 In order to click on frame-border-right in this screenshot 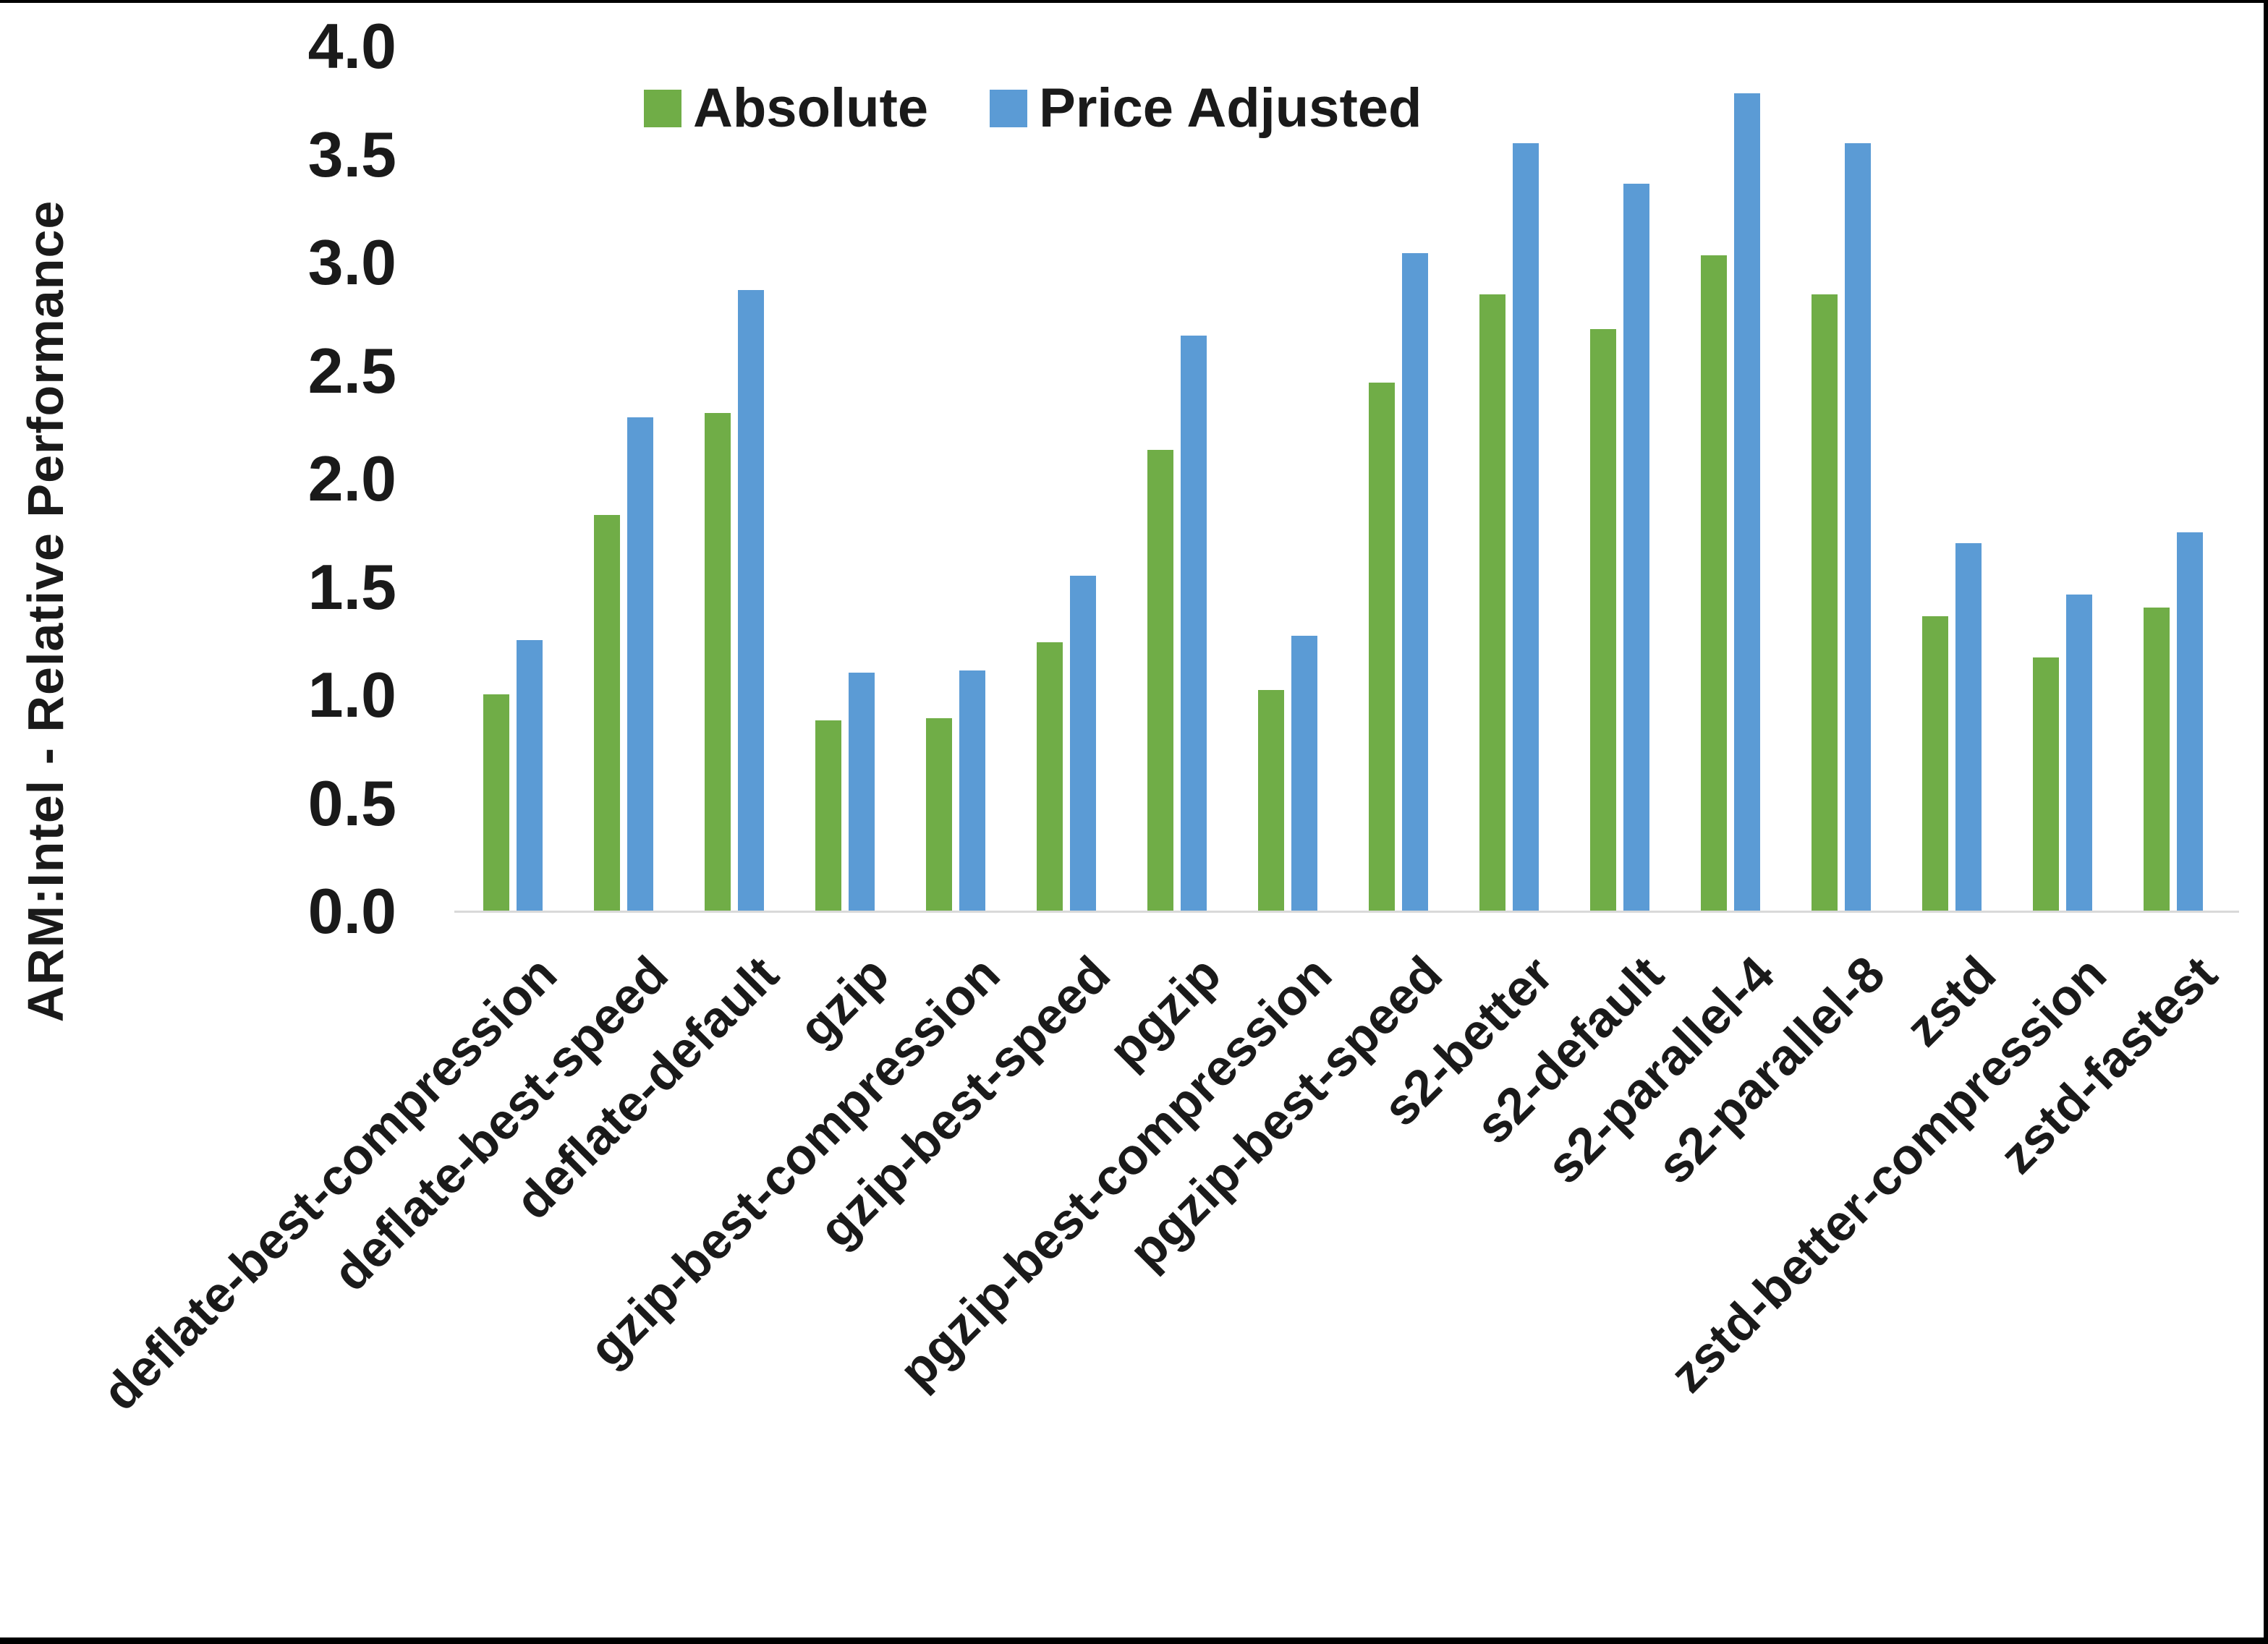, I will do `click(2266, 822)`.